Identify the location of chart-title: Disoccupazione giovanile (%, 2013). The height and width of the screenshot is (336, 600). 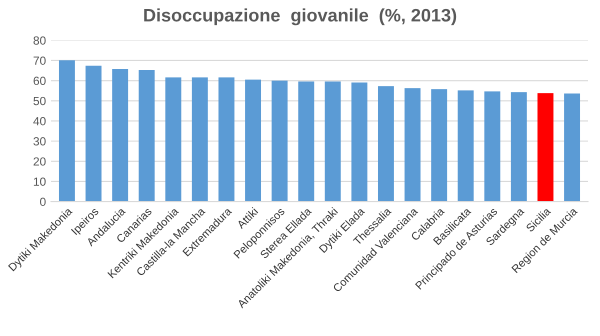
(300, 17).